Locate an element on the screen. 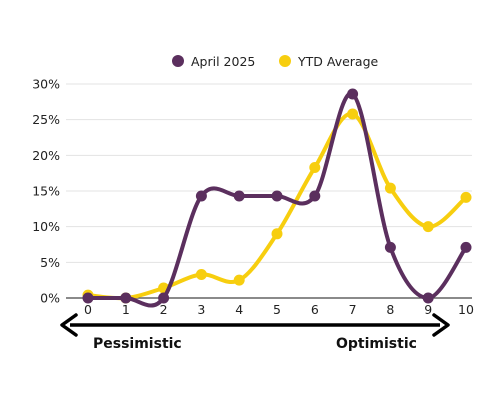 The height and width of the screenshot is (400, 500). x-tick-label: 1 is located at coordinates (126, 309).